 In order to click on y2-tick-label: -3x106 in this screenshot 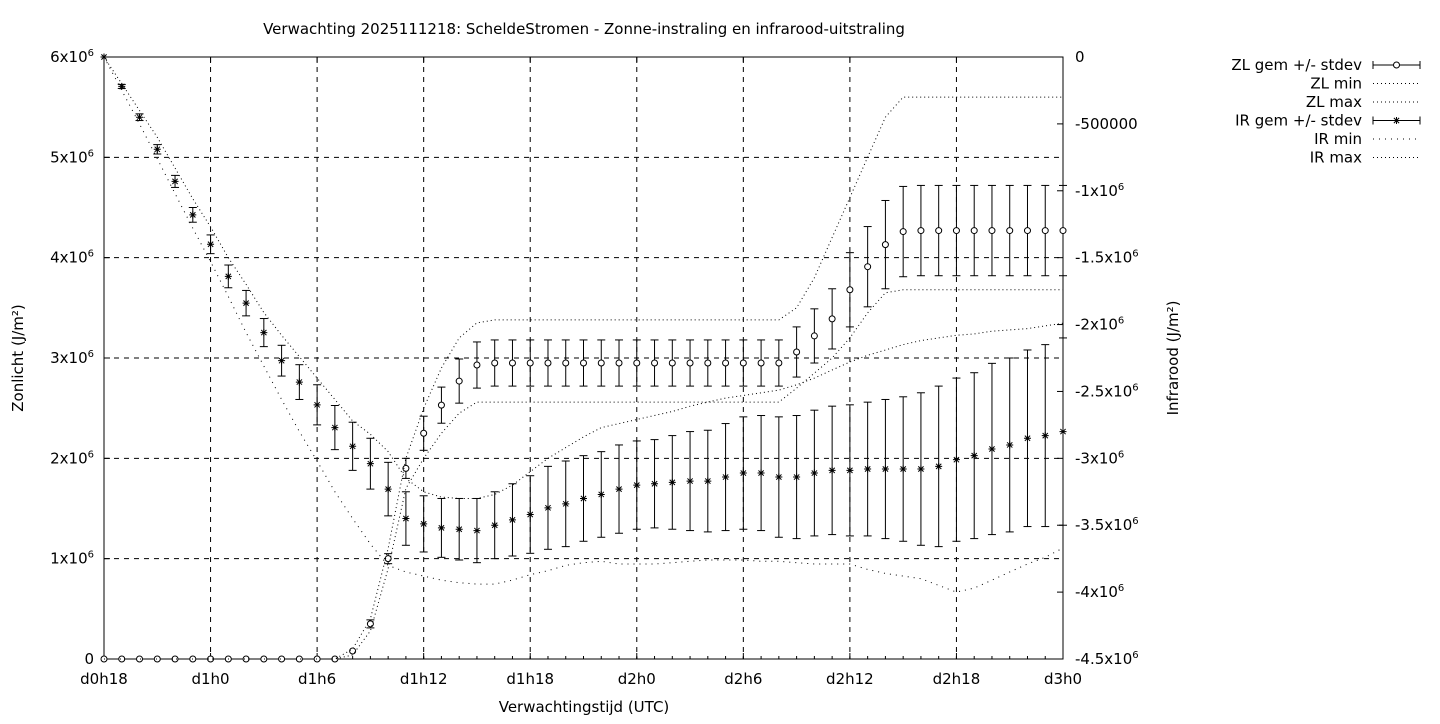, I will do `click(1099, 458)`.